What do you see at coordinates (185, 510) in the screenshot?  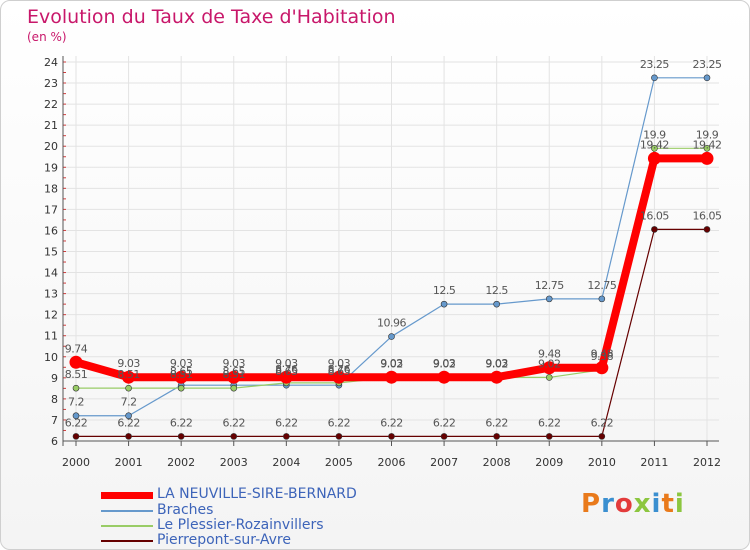 I see `legend-label: Braches` at bounding box center [185, 510].